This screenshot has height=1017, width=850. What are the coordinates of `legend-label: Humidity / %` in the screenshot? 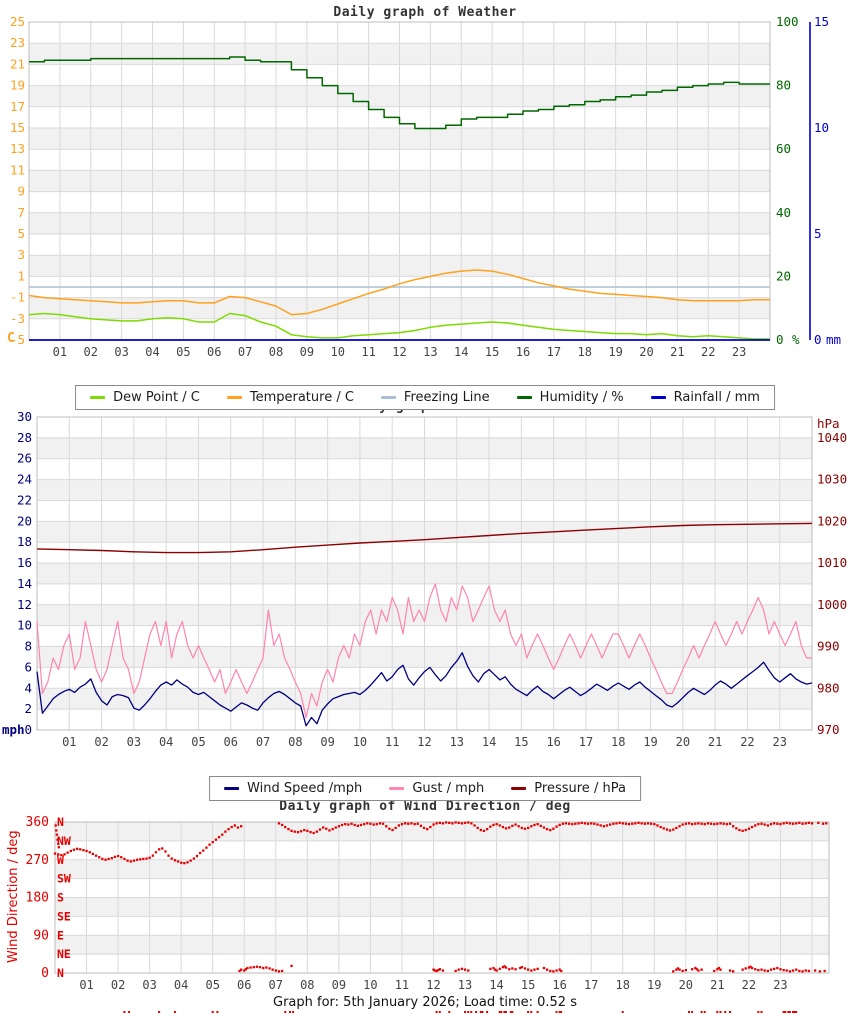 It's located at (581, 397).